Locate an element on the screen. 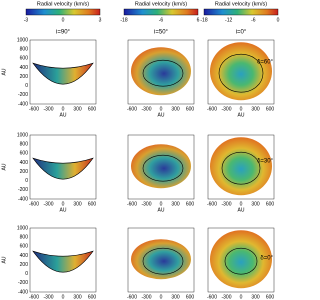  column-title: i=90° is located at coordinates (63, 33).